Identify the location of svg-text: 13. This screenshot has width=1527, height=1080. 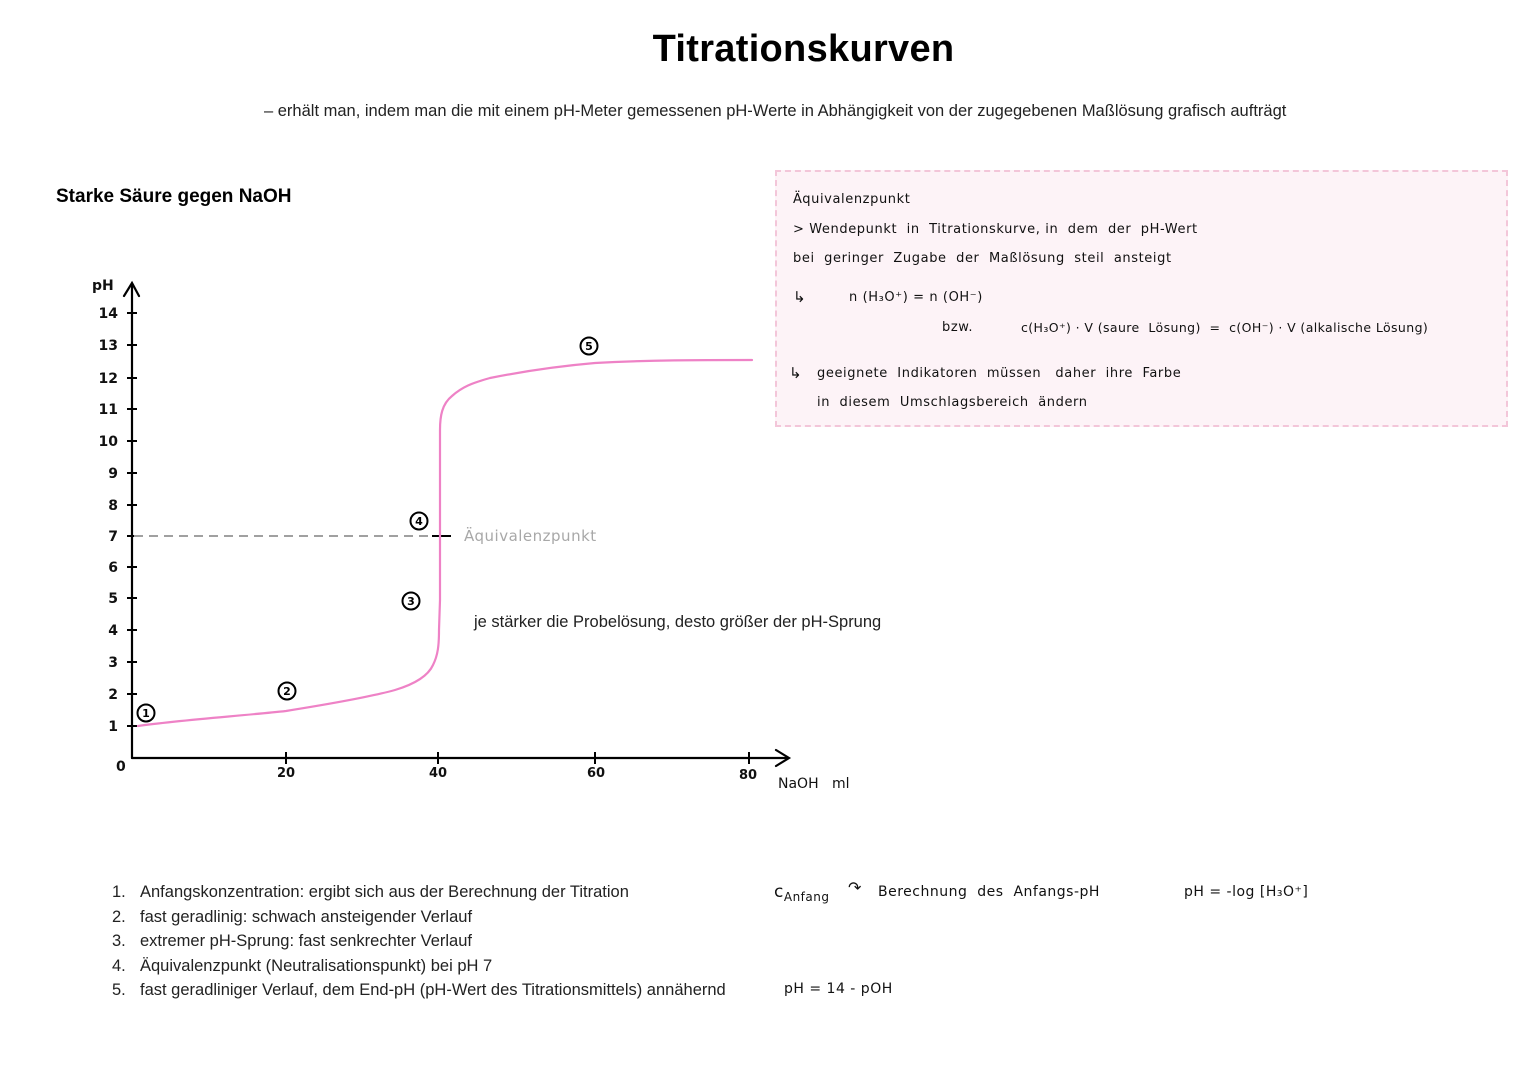
(108, 346).